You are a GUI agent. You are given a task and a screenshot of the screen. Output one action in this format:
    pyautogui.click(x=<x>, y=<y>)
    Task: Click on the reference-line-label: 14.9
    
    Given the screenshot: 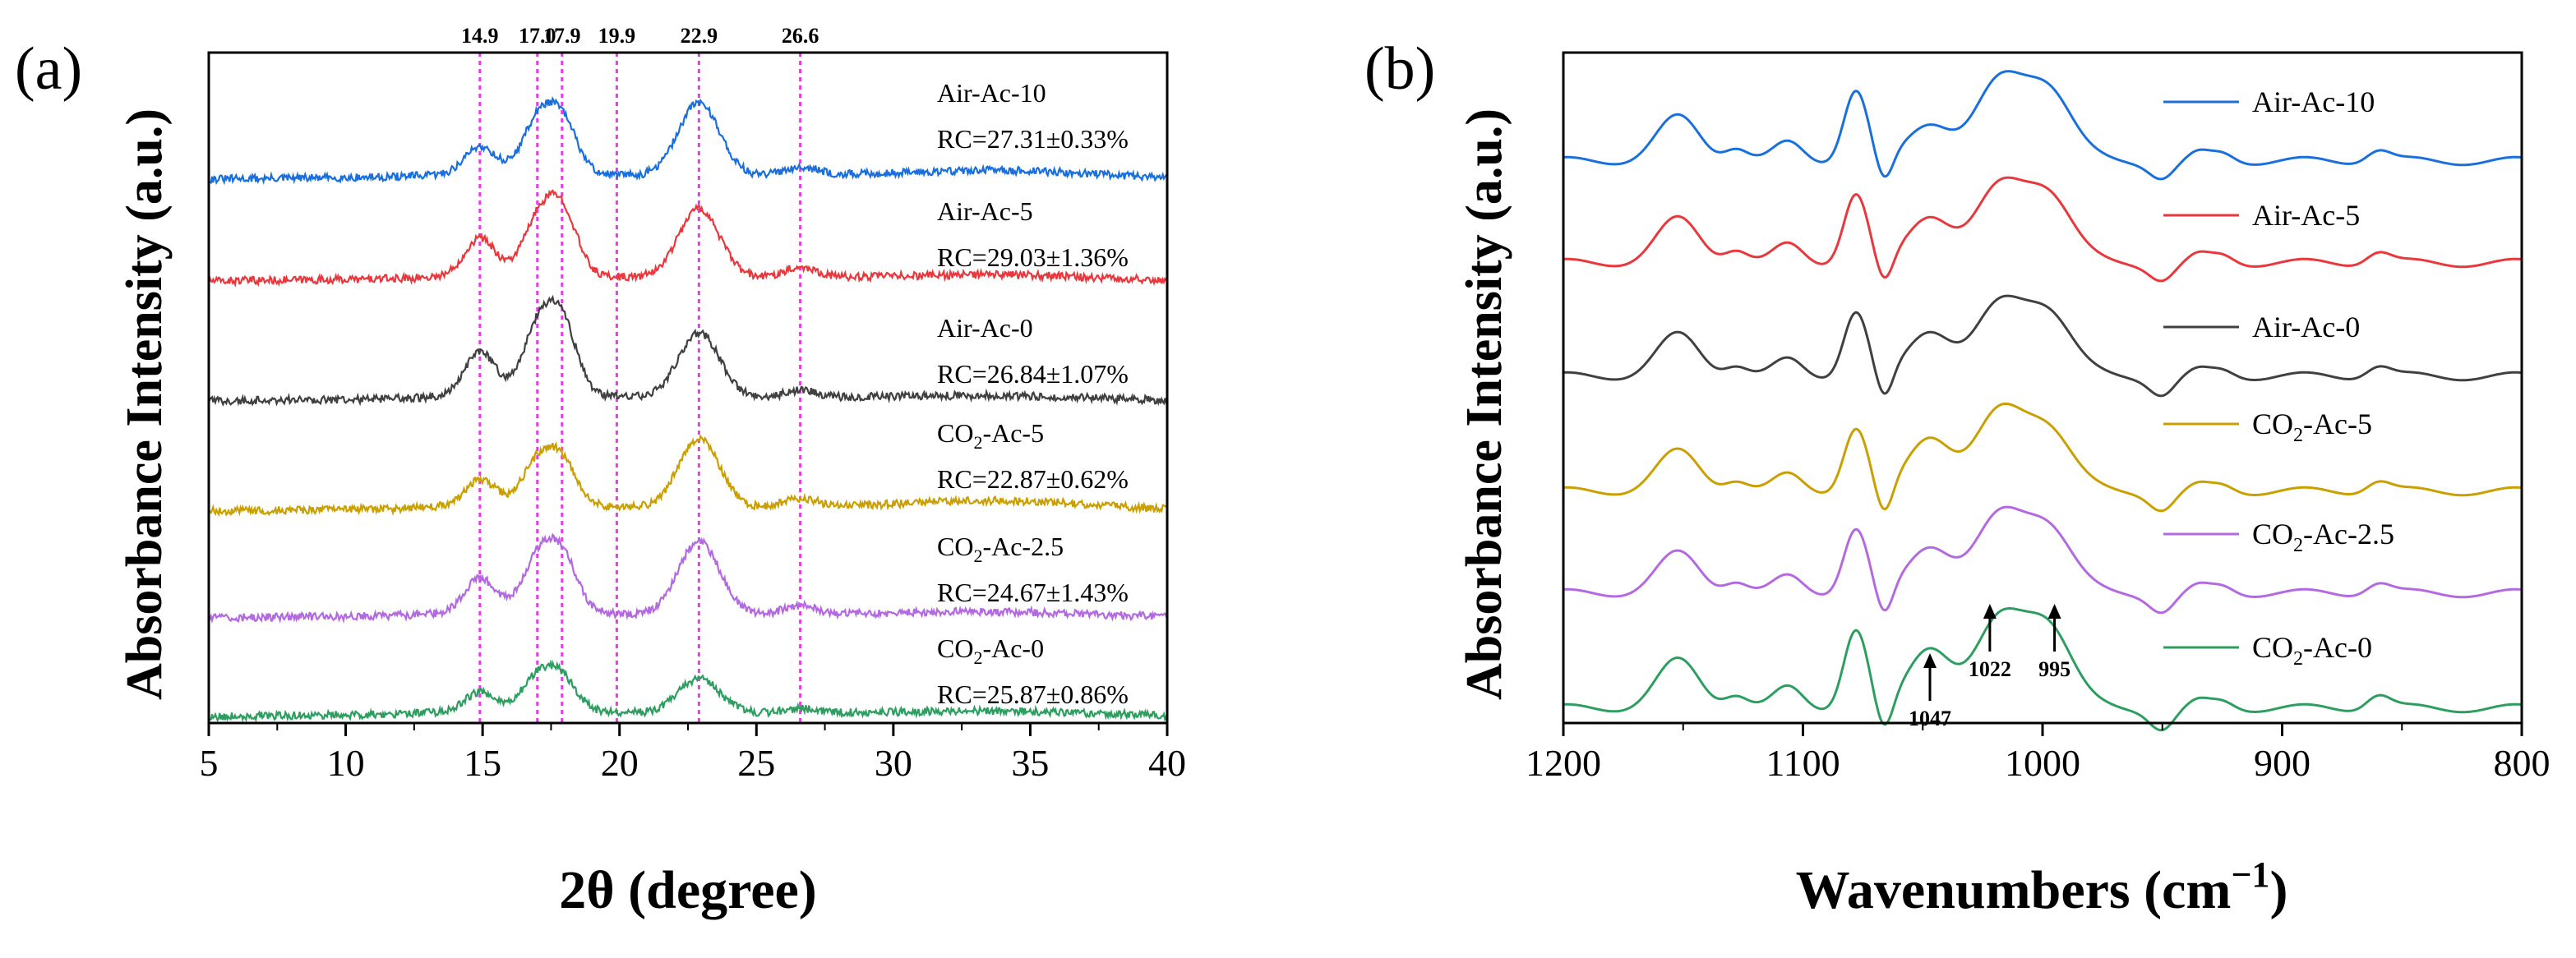 What is the action you would take?
    pyautogui.click(x=480, y=36)
    